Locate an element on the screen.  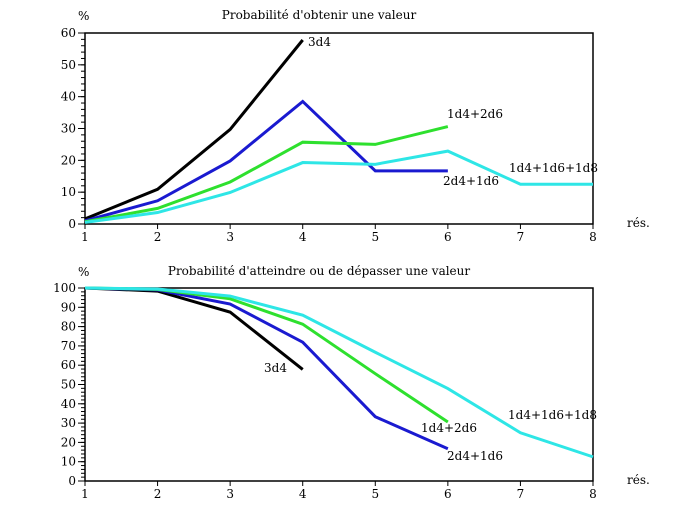
y-tick-label: 80 is located at coordinates (68, 327).